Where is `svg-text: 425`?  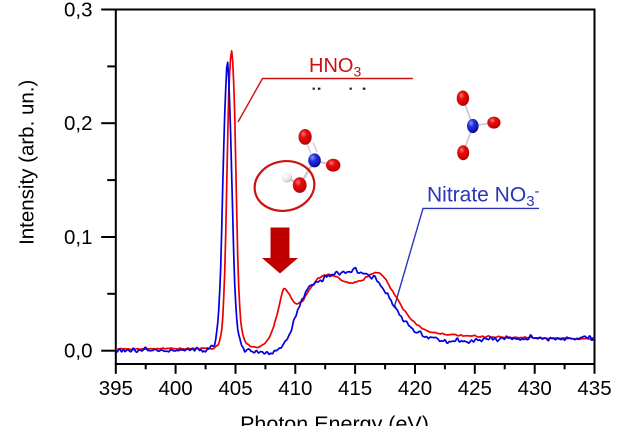 svg-text: 425 is located at coordinates (475, 388).